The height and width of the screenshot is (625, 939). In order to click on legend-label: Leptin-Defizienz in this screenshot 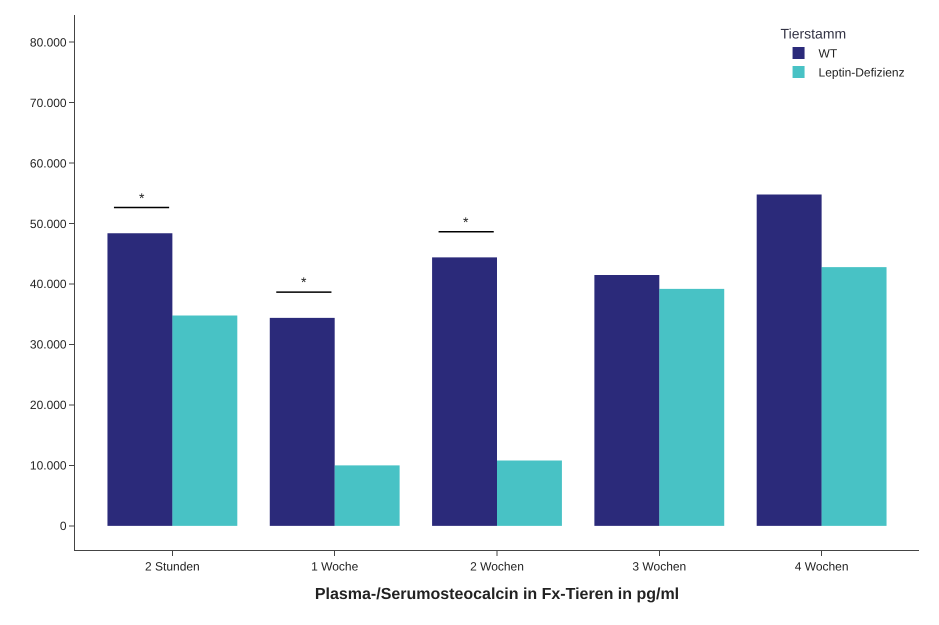, I will do `click(861, 73)`.